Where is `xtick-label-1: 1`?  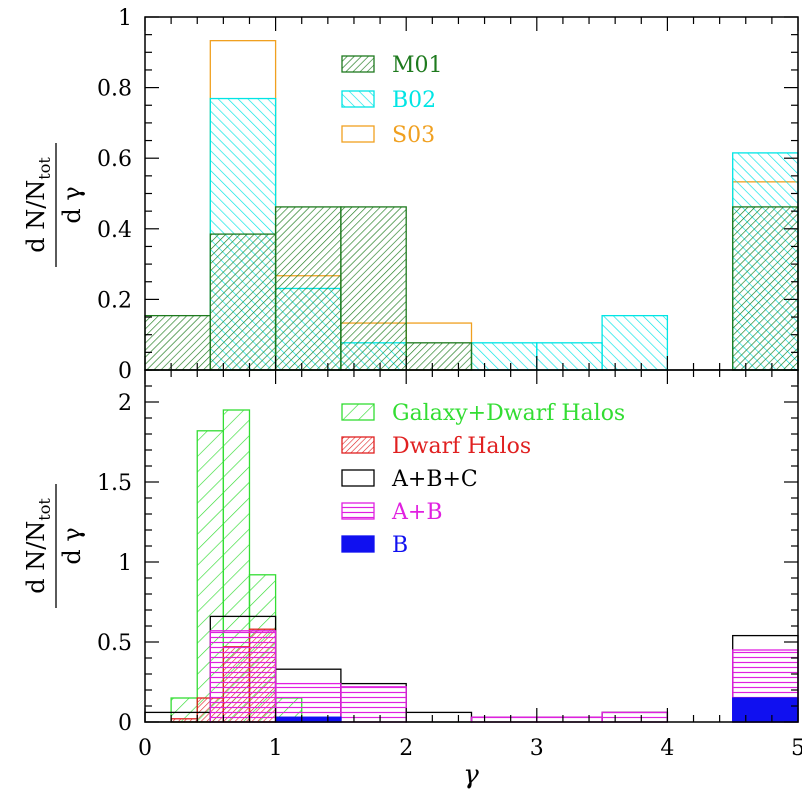
xtick-label-1: 1 is located at coordinates (276, 748).